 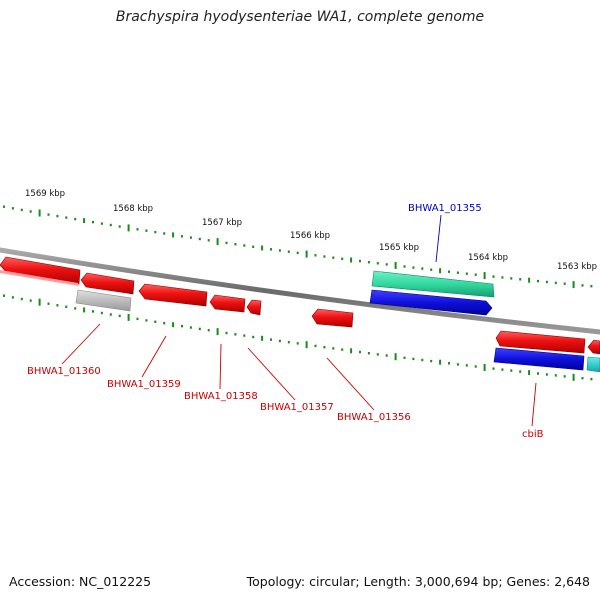 What do you see at coordinates (593, 347) in the screenshot?
I see `gene-feature-red-edge` at bounding box center [593, 347].